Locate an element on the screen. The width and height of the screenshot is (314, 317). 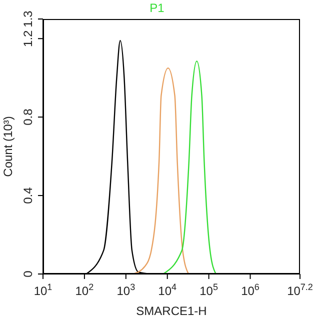
x-tick-label: 10$^{2}$ is located at coordinates (84, 290).